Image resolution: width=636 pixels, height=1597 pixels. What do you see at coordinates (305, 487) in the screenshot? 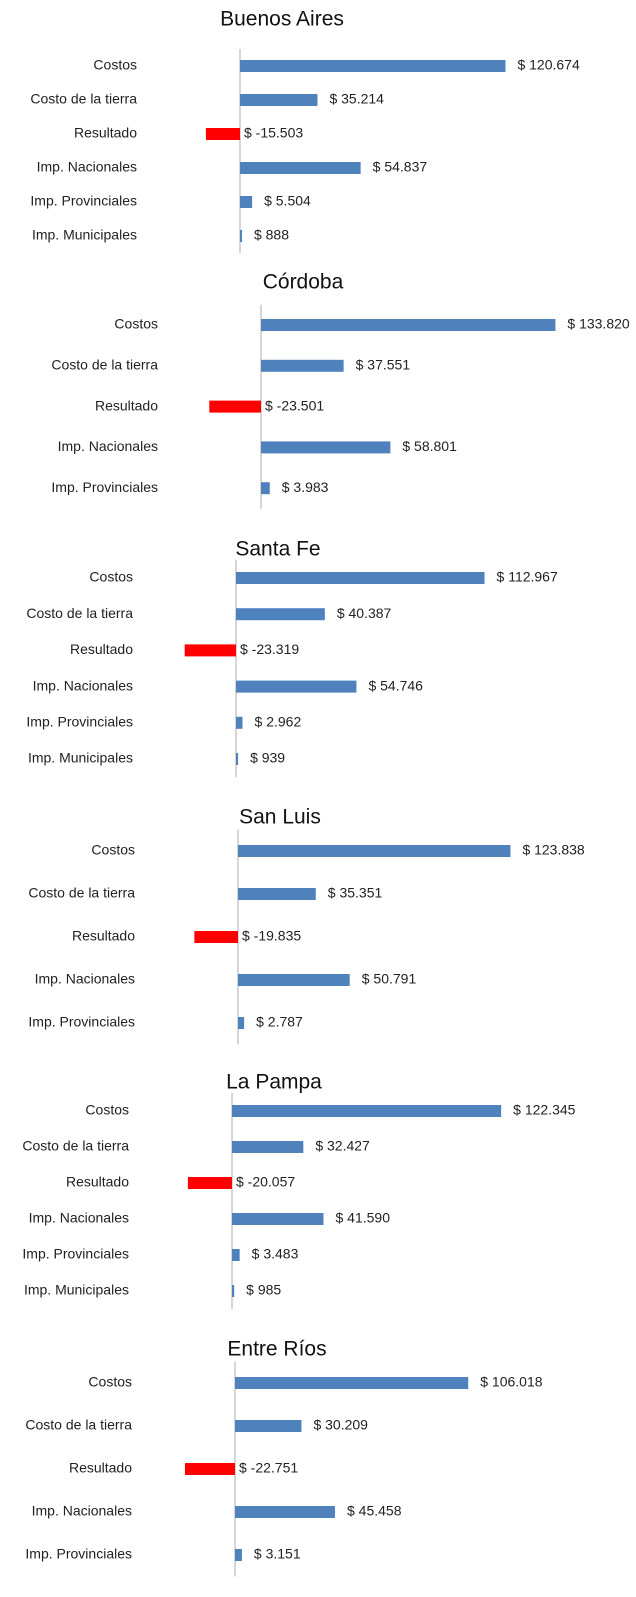
I see `value-label: $ 3.983` at bounding box center [305, 487].